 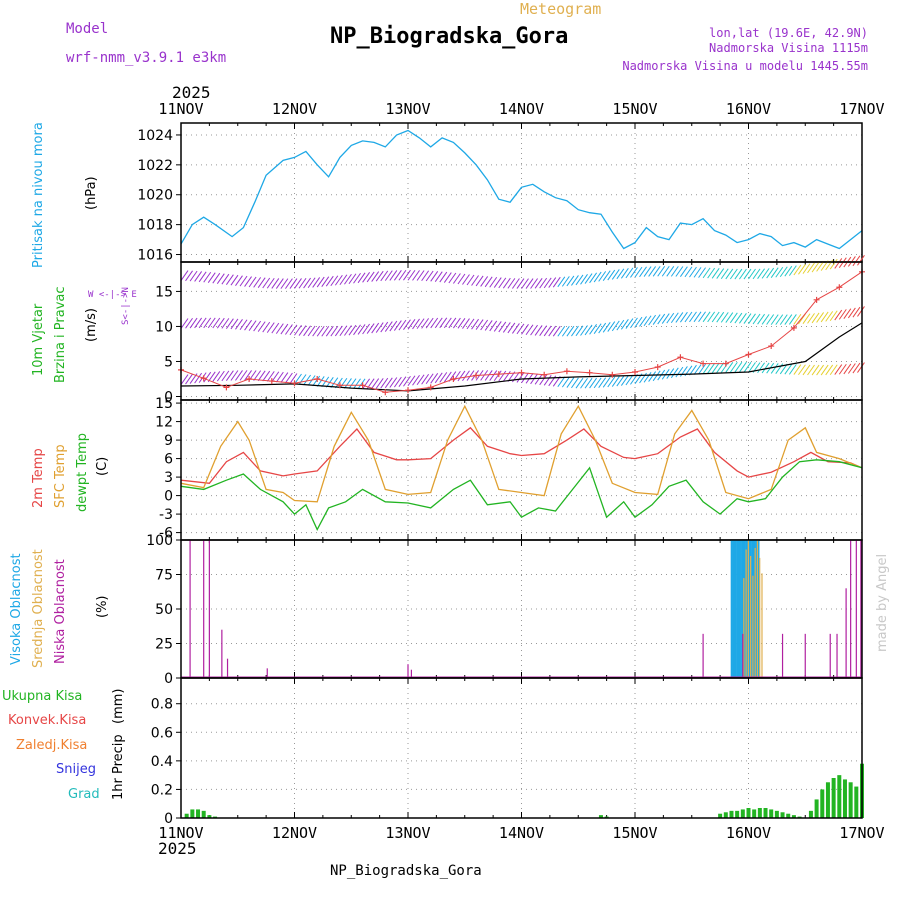 What do you see at coordinates (164, 404) in the screenshot?
I see `y-tick-label: 15` at bounding box center [164, 404].